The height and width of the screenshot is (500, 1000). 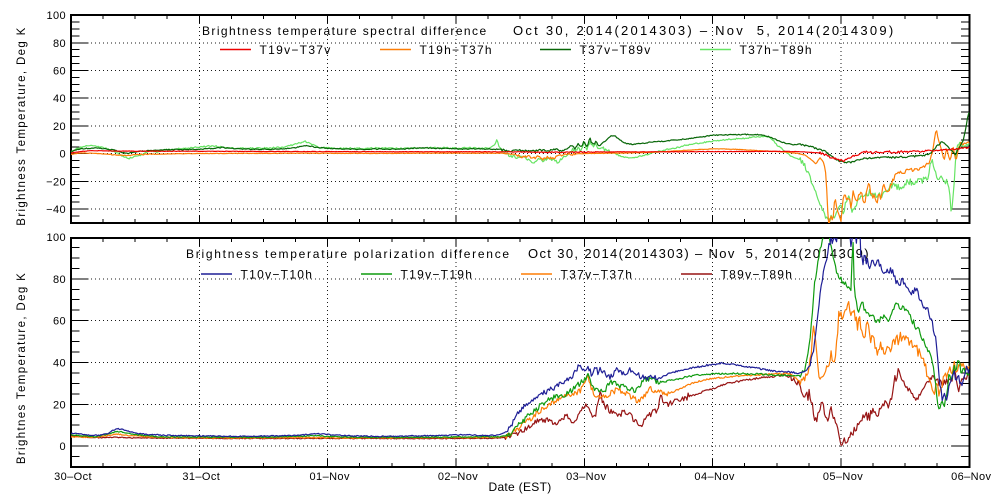 What do you see at coordinates (56, 210) in the screenshot?
I see `svg-text: −40` at bounding box center [56, 210].